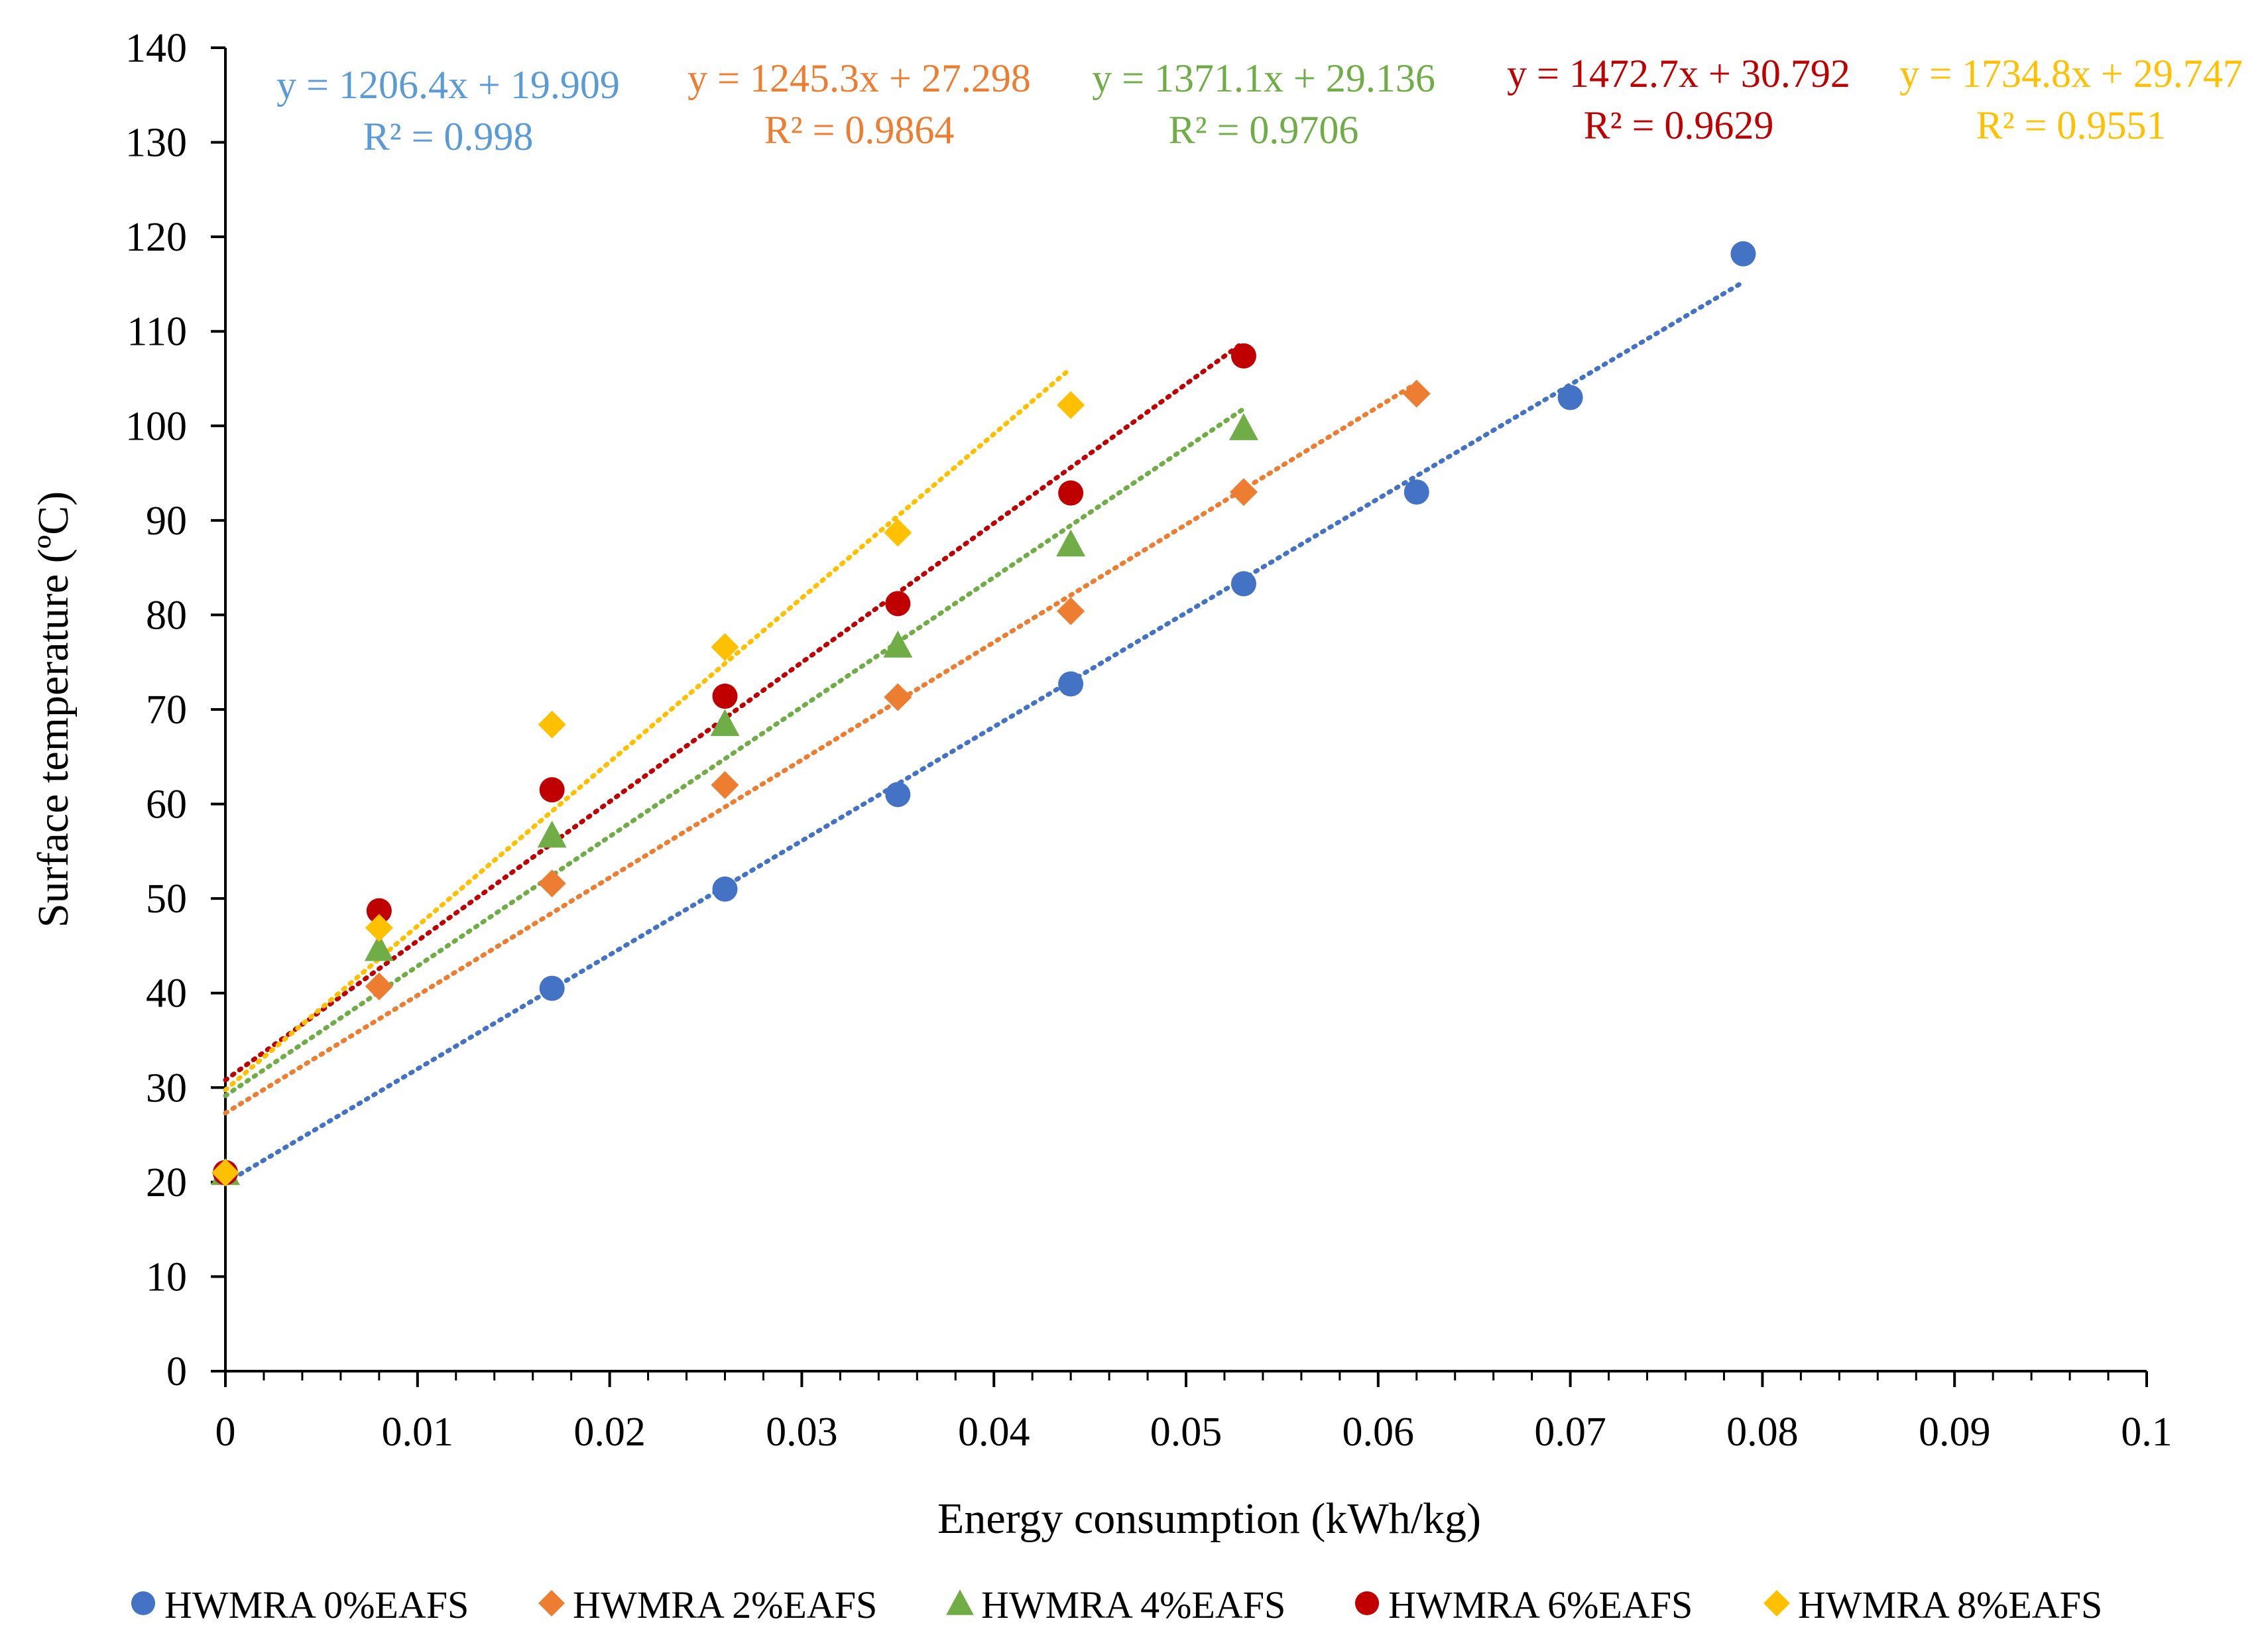  Describe the element at coordinates (176, 1372) in the screenshot. I see `y-tick-label: 0` at that location.